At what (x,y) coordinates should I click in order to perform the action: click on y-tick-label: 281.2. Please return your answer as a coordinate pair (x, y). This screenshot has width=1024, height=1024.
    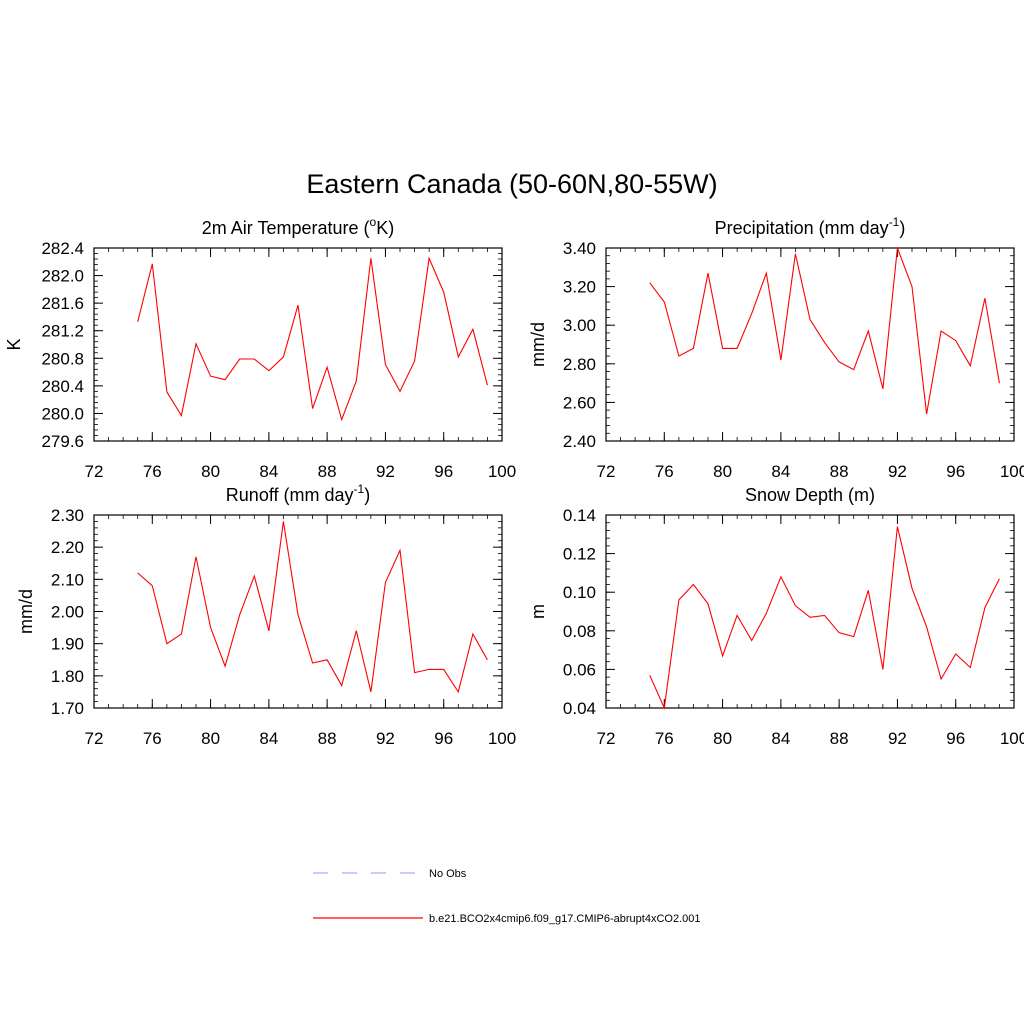
    Looking at the image, I should click on (62, 331).